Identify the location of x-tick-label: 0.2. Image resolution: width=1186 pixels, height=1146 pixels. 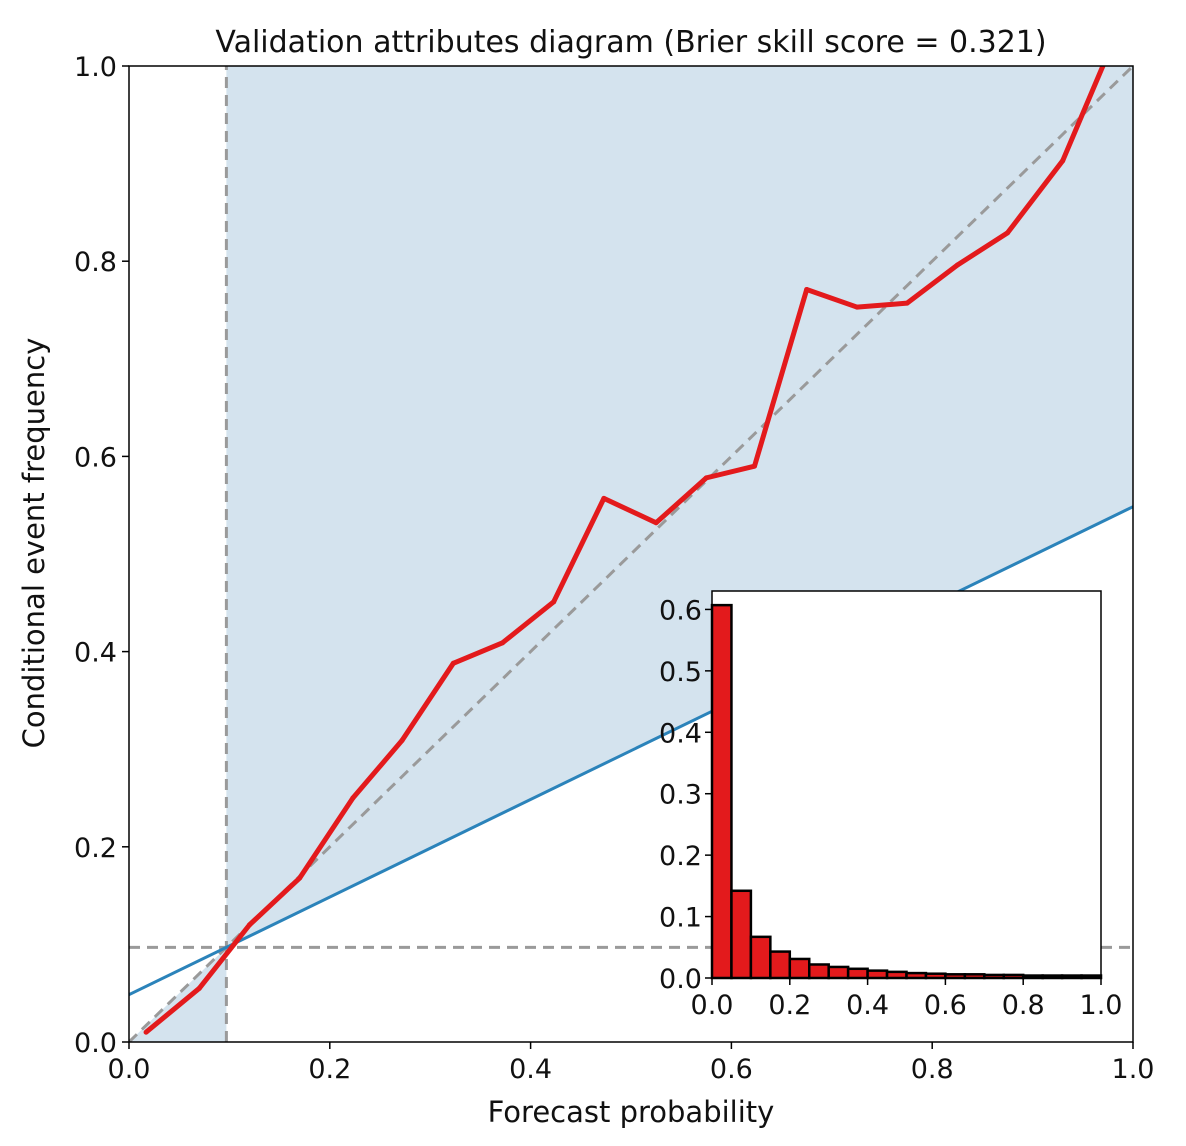
(329, 1069).